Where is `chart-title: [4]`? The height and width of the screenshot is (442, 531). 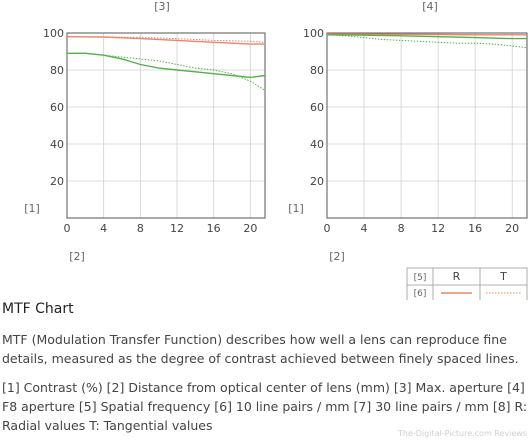
chart-title: [4] is located at coordinates (430, 6).